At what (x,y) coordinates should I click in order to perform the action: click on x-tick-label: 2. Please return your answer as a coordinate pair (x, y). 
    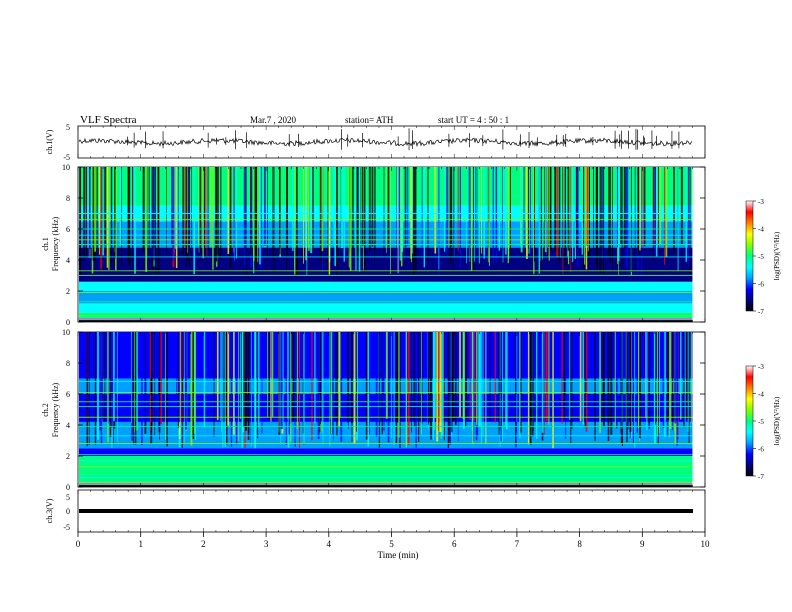
    Looking at the image, I should click on (203, 544).